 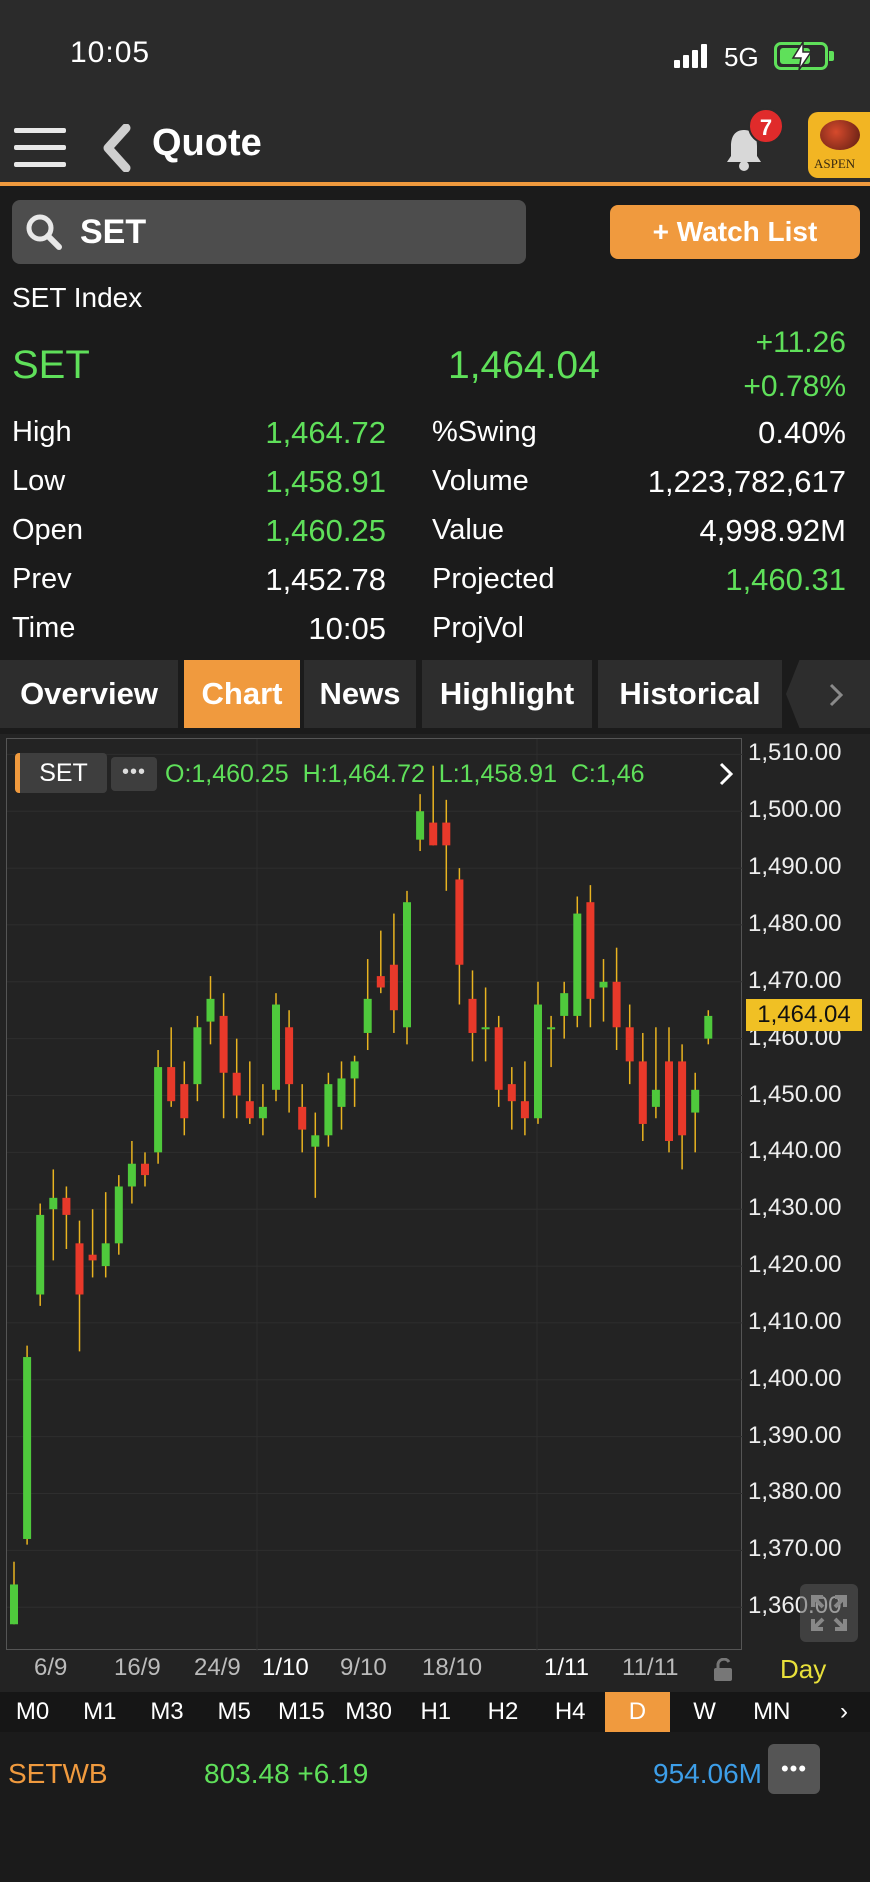 I want to click on add-watchlist-button: + Watch List, so click(x=735, y=232).